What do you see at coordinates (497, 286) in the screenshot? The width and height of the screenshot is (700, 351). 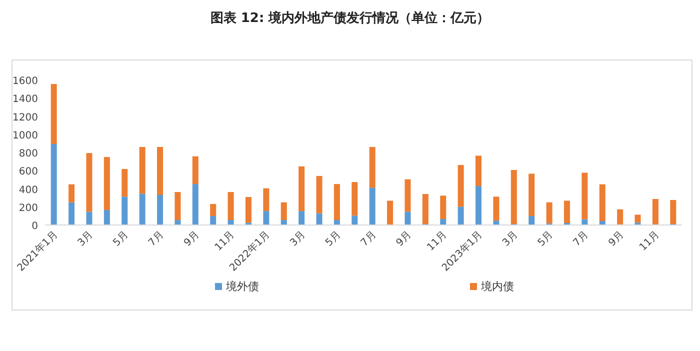 I see `legend-label: 境内债` at bounding box center [497, 286].